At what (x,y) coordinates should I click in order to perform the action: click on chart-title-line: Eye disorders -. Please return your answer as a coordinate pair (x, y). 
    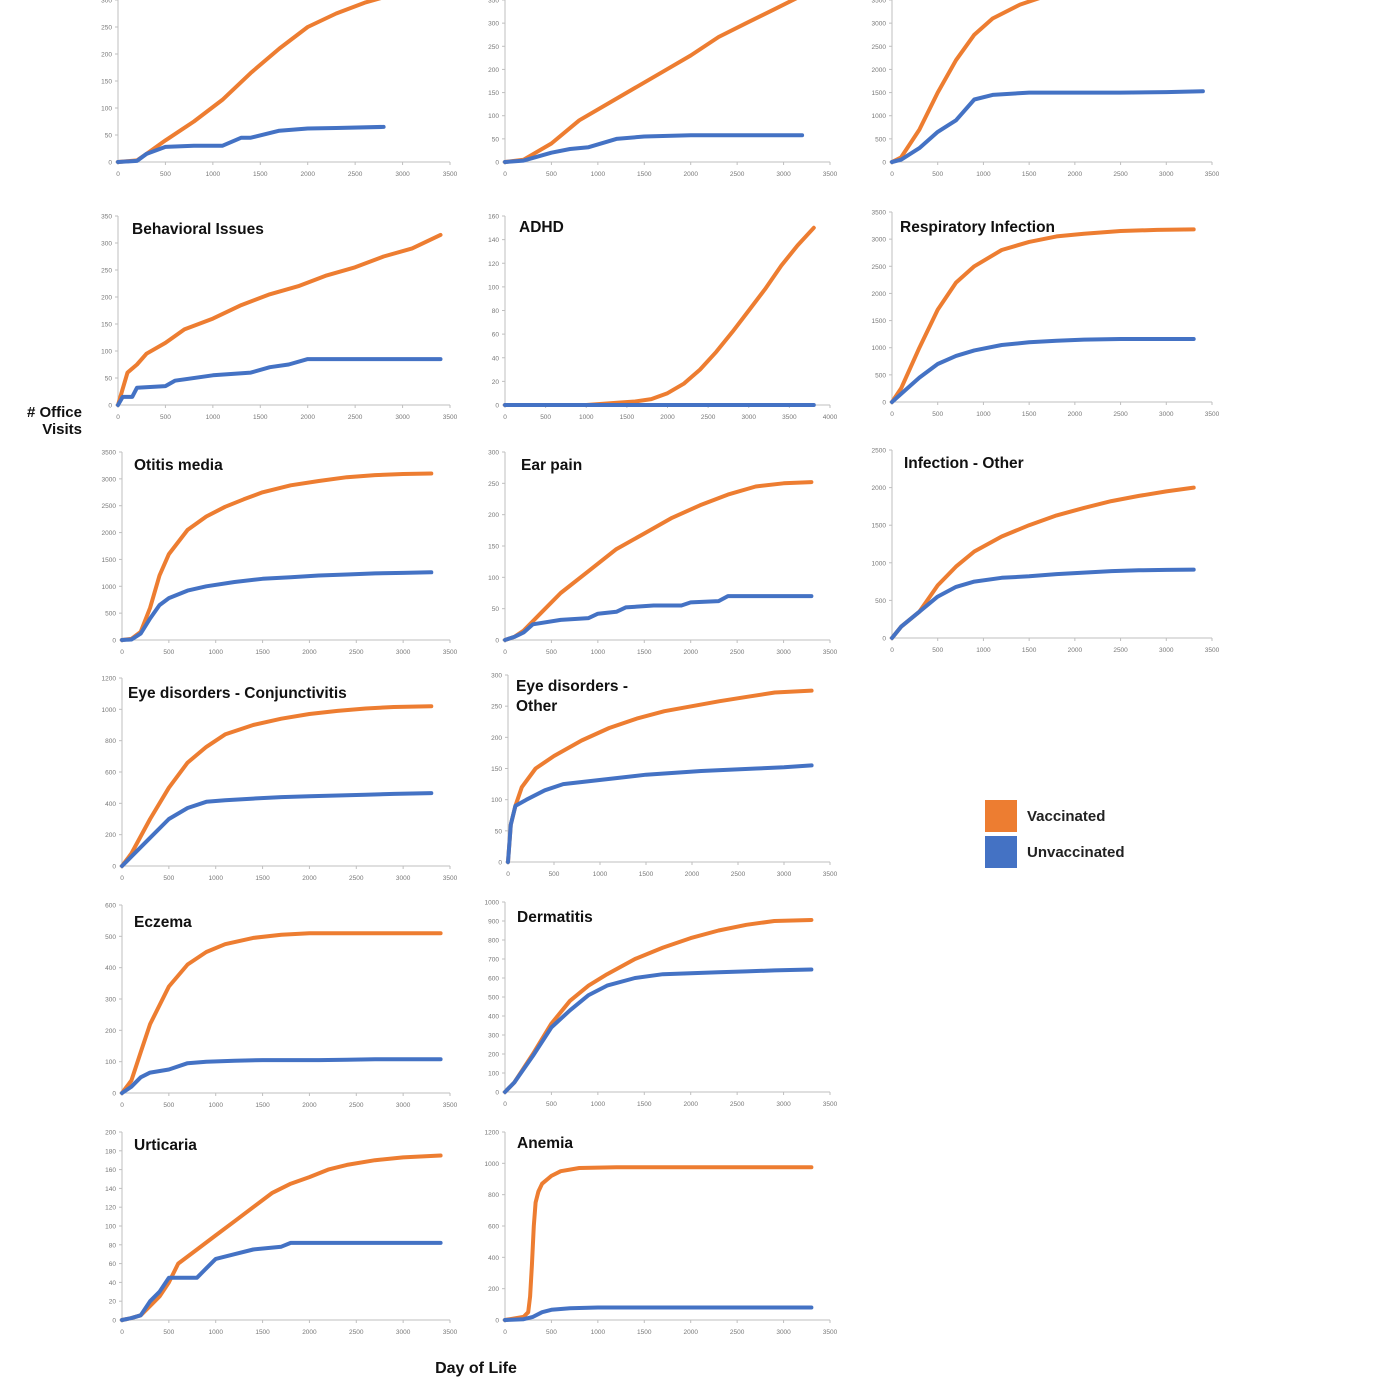
    Looking at the image, I should click on (572, 686).